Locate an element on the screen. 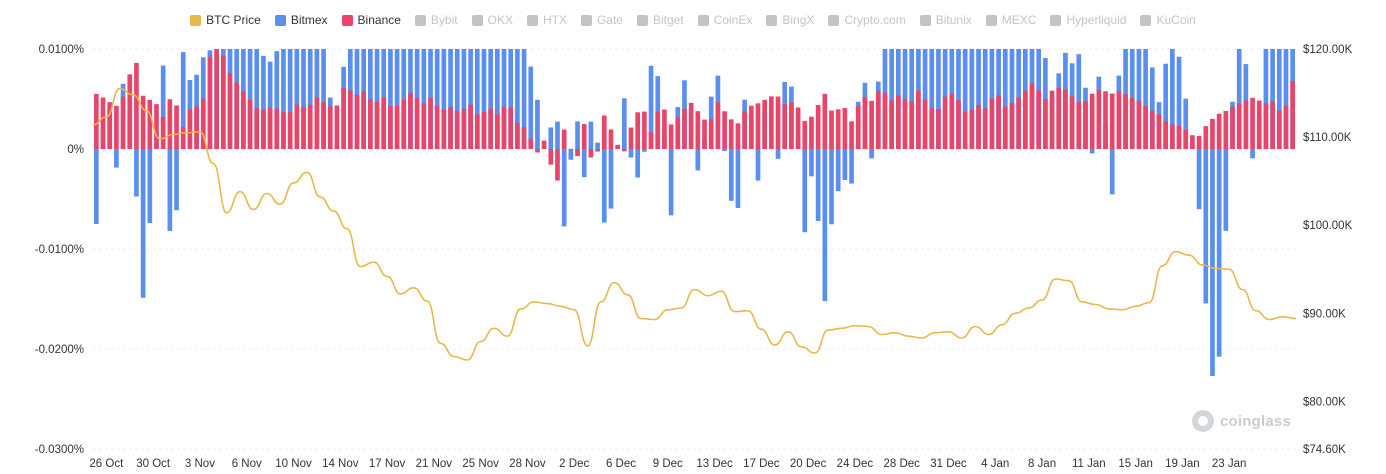  legend-item-bybit: Bybit is located at coordinates (436, 20).